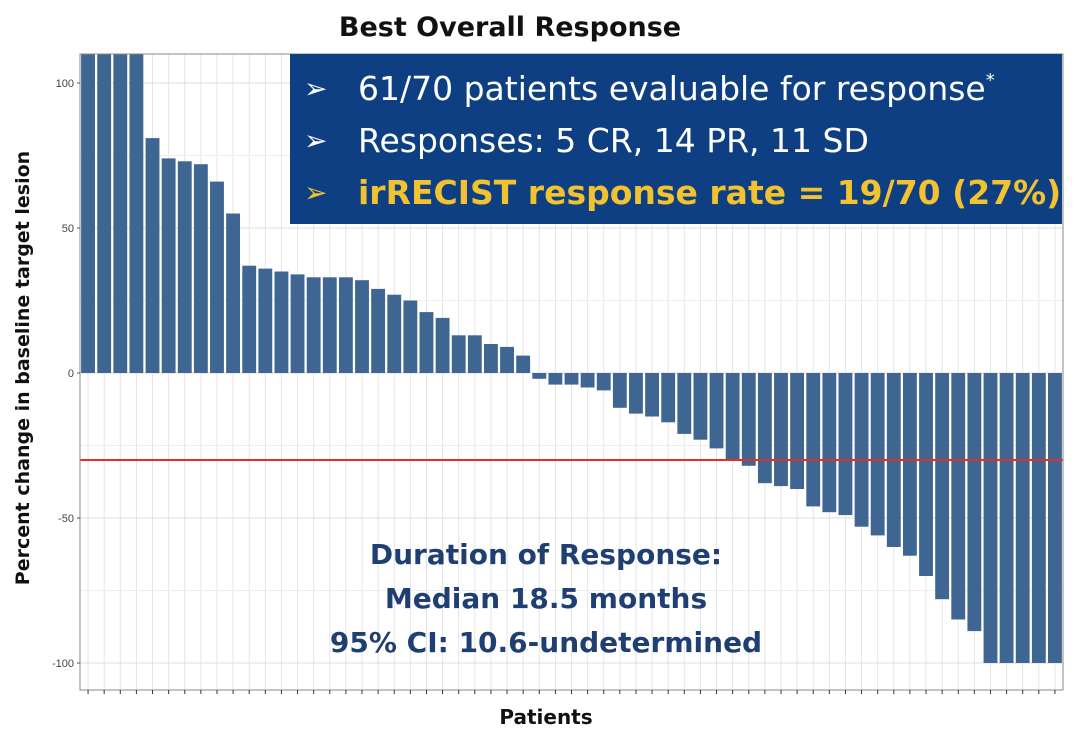  I want to click on info-line-response-rate: irRECIST response rate = 19/70 (27%), so click(709, 192).